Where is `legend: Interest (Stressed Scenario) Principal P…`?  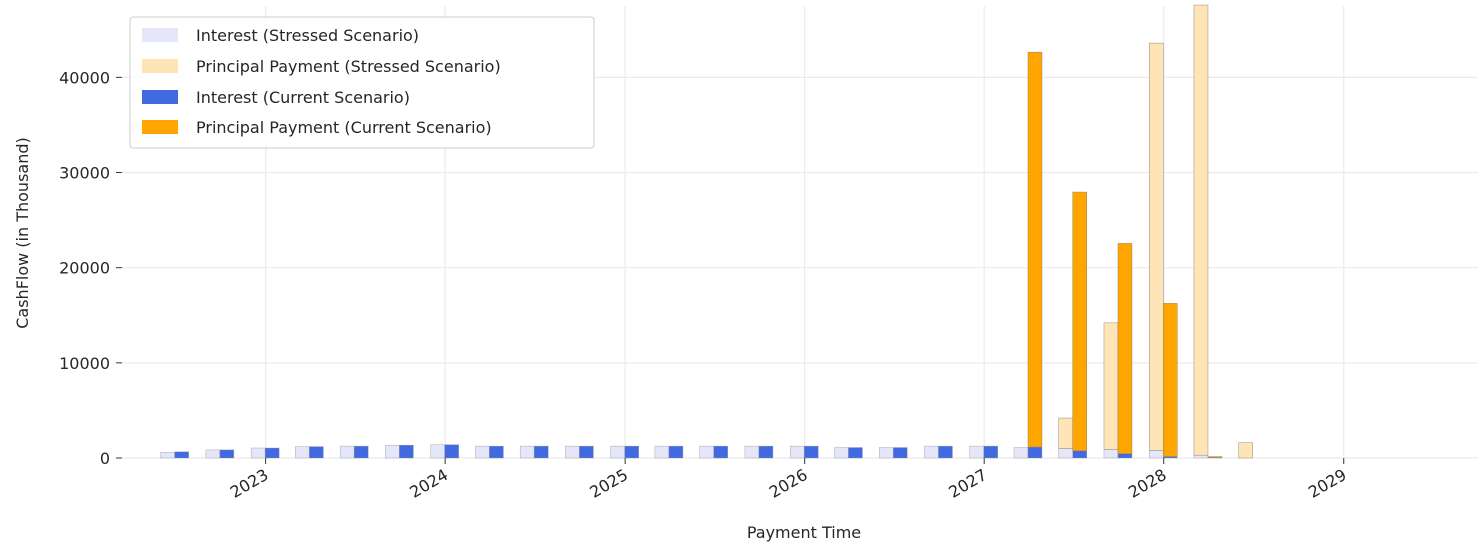 legend: Interest (Stressed Scenario) Principal P… is located at coordinates (362, 82).